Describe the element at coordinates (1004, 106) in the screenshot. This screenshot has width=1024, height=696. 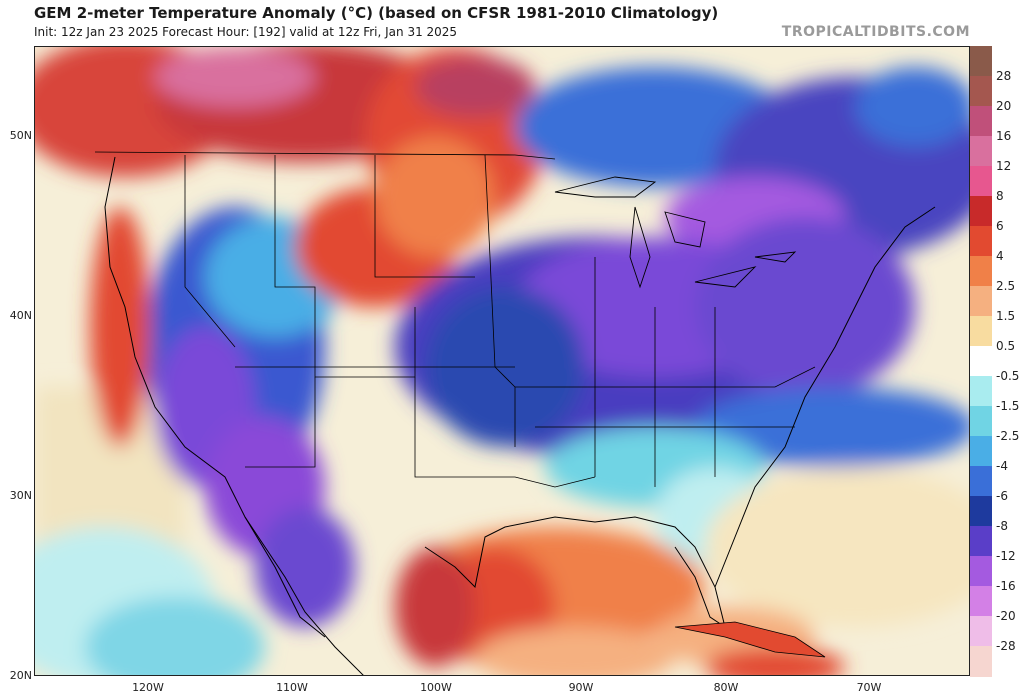
I see `colorbar-tick-label: 20` at that location.